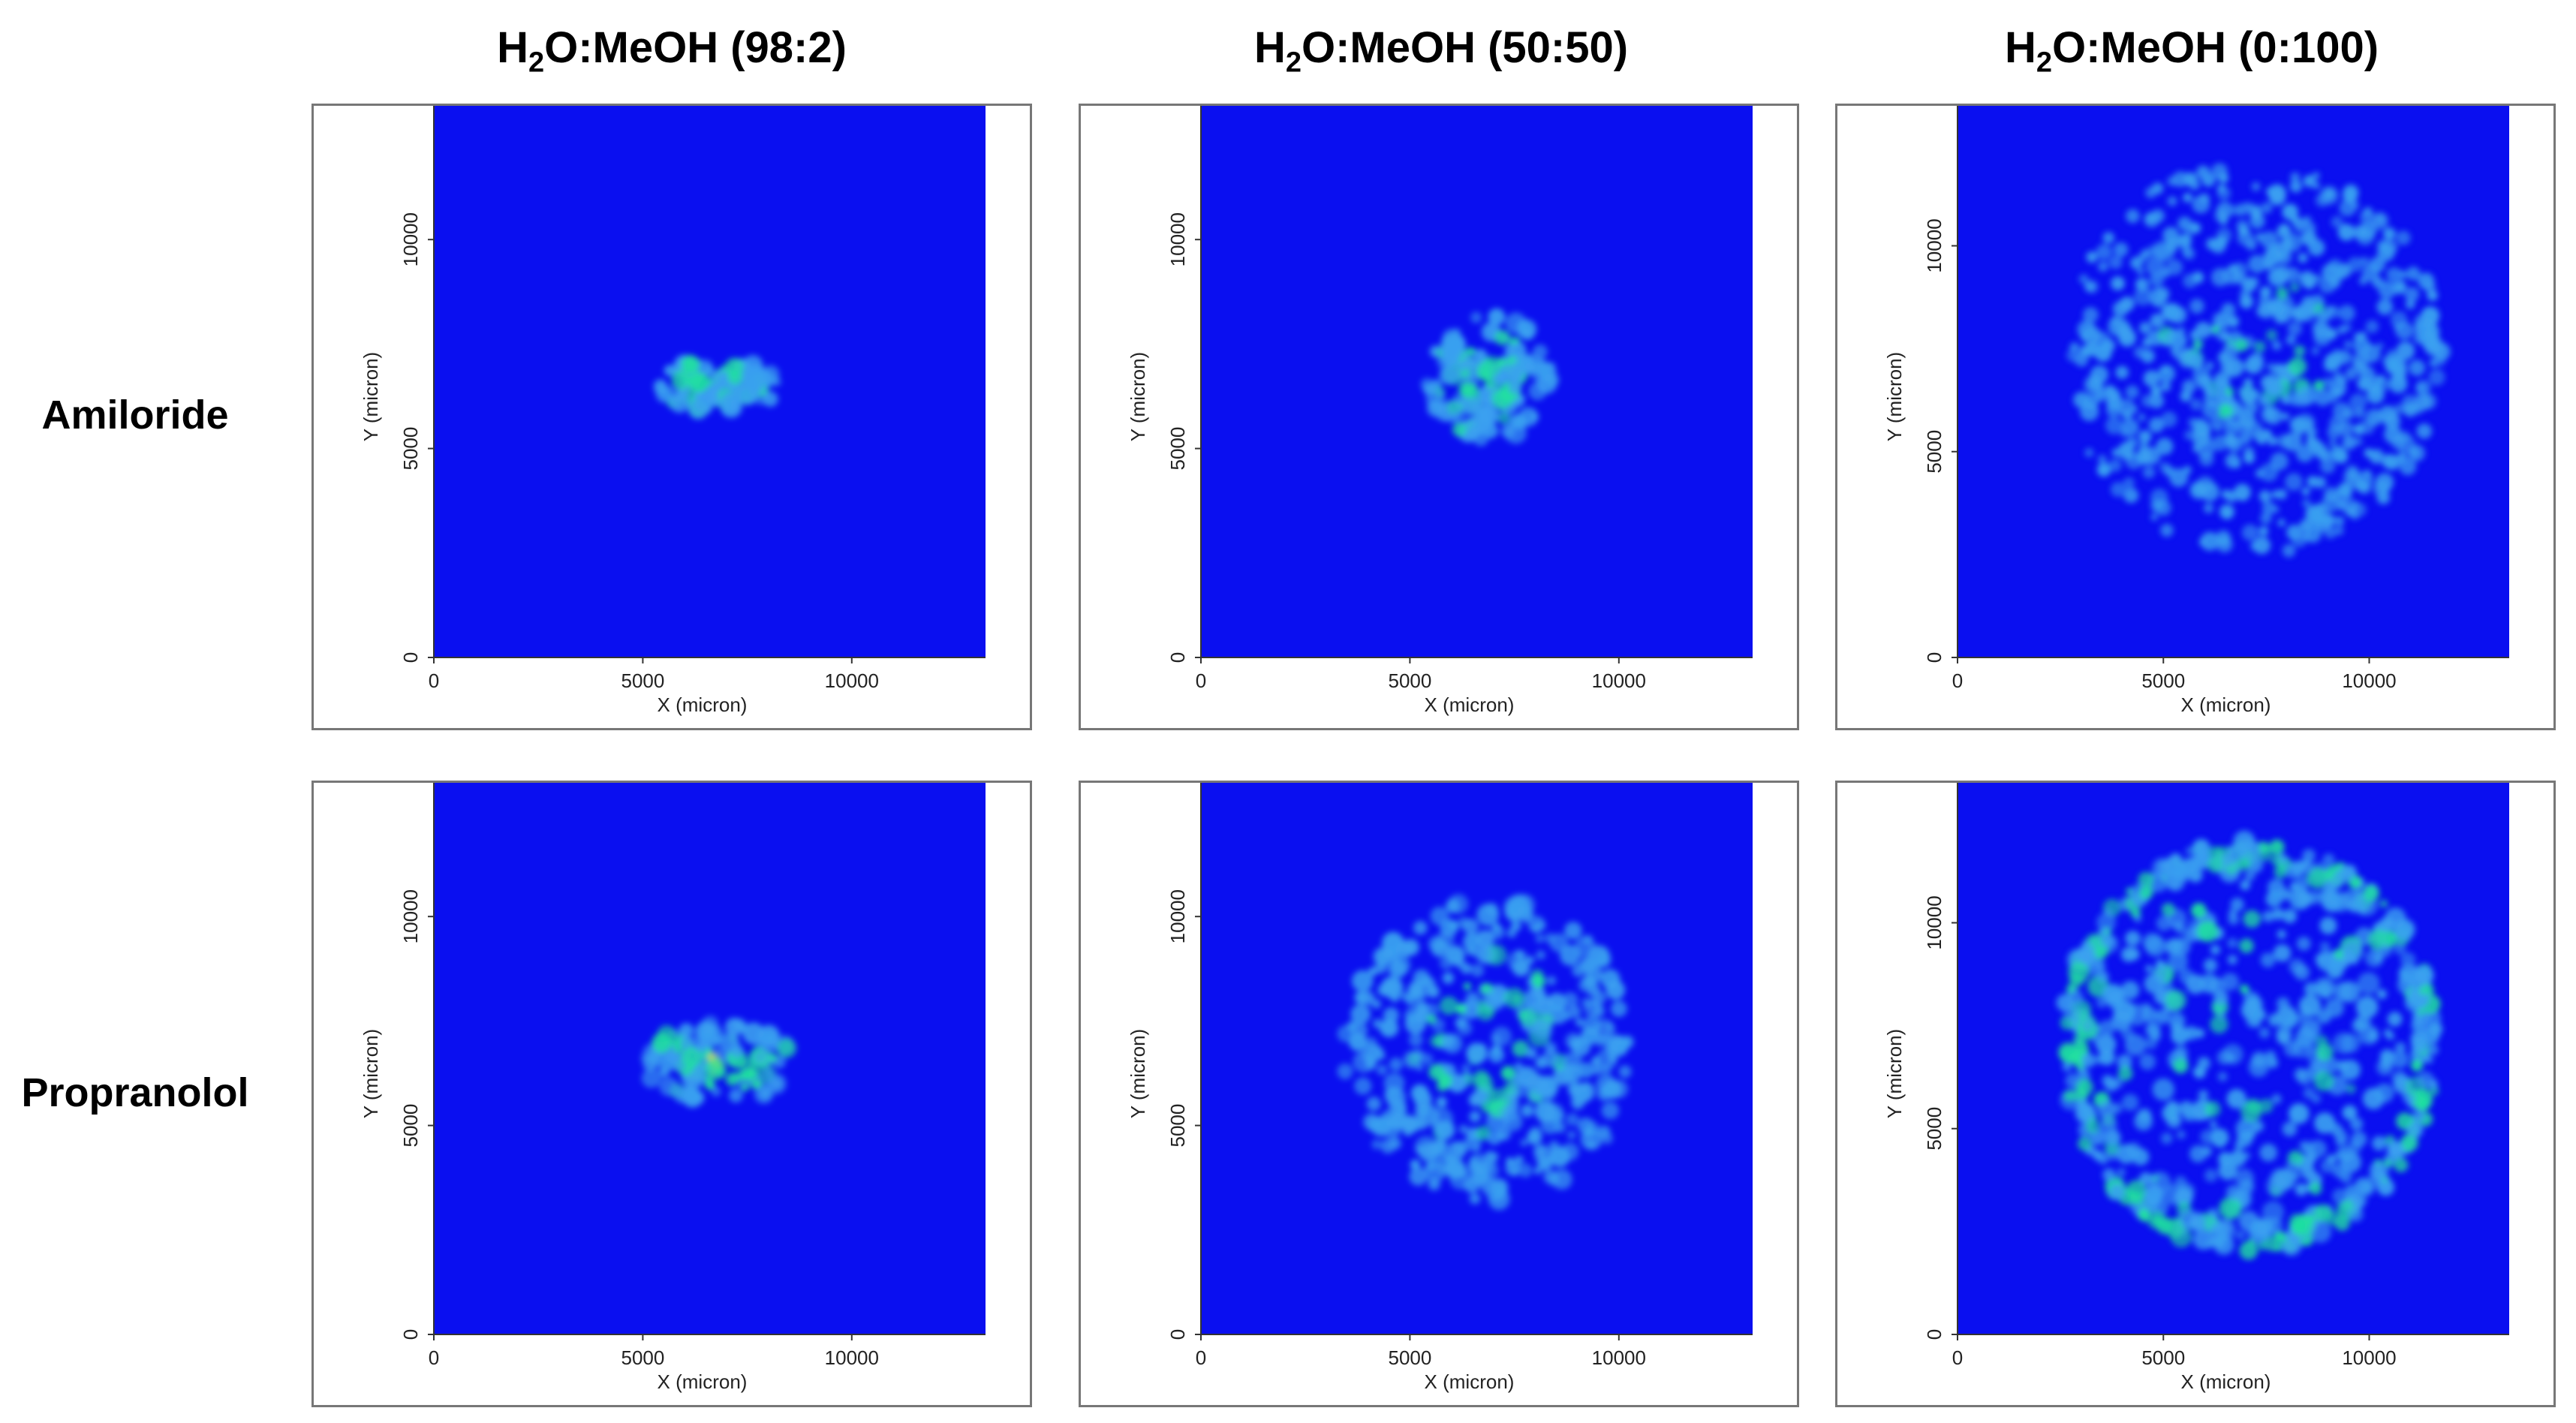  I want to click on y-tick-label: 5000, so click(1935, 1129).